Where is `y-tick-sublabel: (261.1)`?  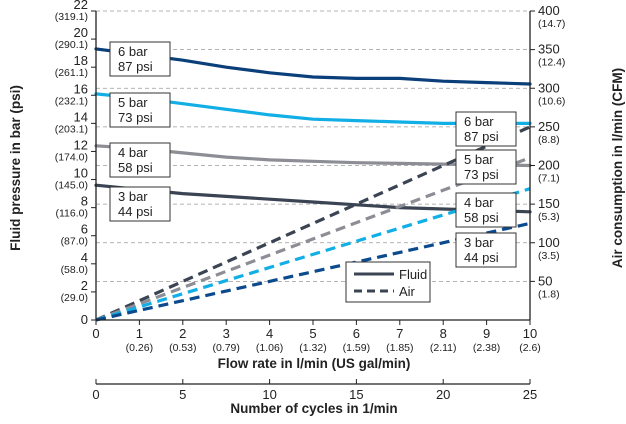 y-tick-sublabel: (261.1) is located at coordinates (71, 73).